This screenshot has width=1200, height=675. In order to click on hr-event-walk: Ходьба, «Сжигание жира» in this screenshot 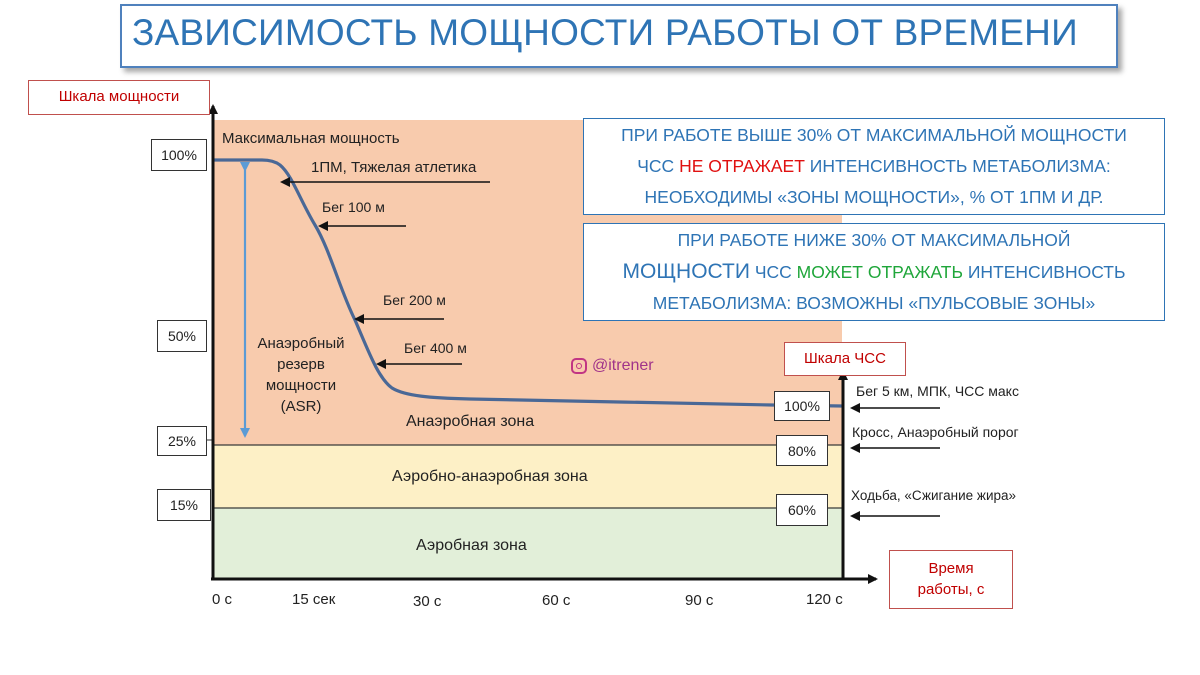, I will do `click(934, 495)`.